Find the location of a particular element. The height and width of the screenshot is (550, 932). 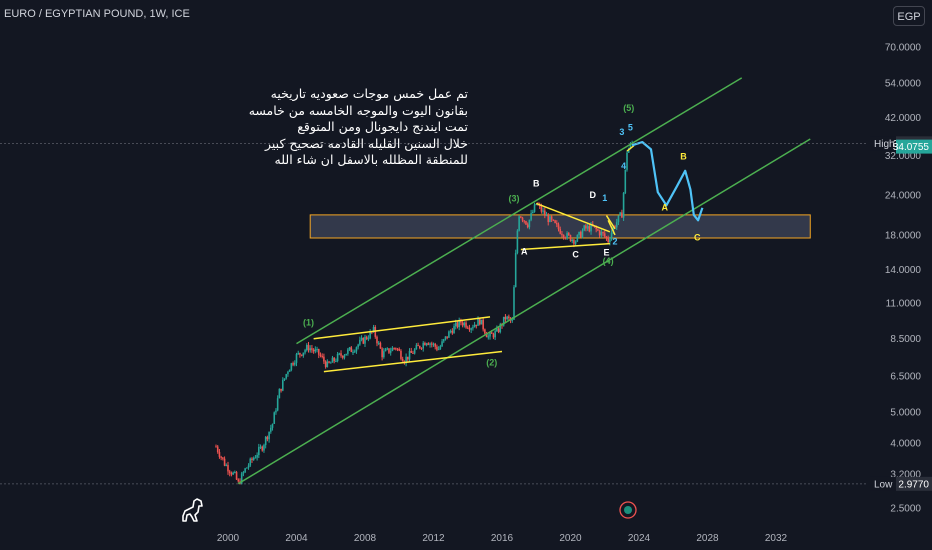

currency-button: EGP is located at coordinates (909, 16).